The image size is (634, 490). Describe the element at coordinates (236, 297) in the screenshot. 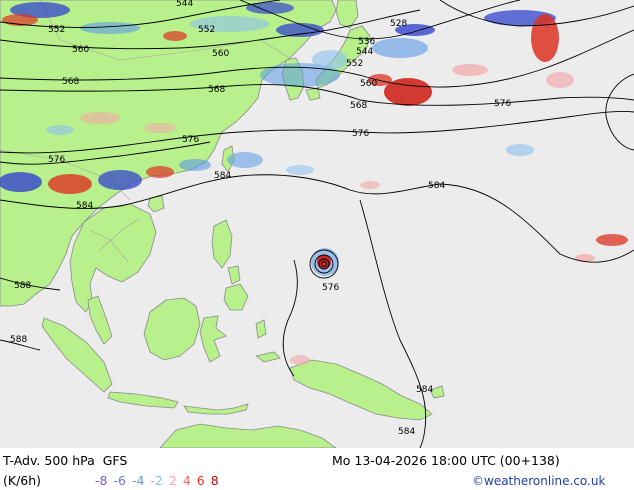

I see `land-mindanao` at that location.